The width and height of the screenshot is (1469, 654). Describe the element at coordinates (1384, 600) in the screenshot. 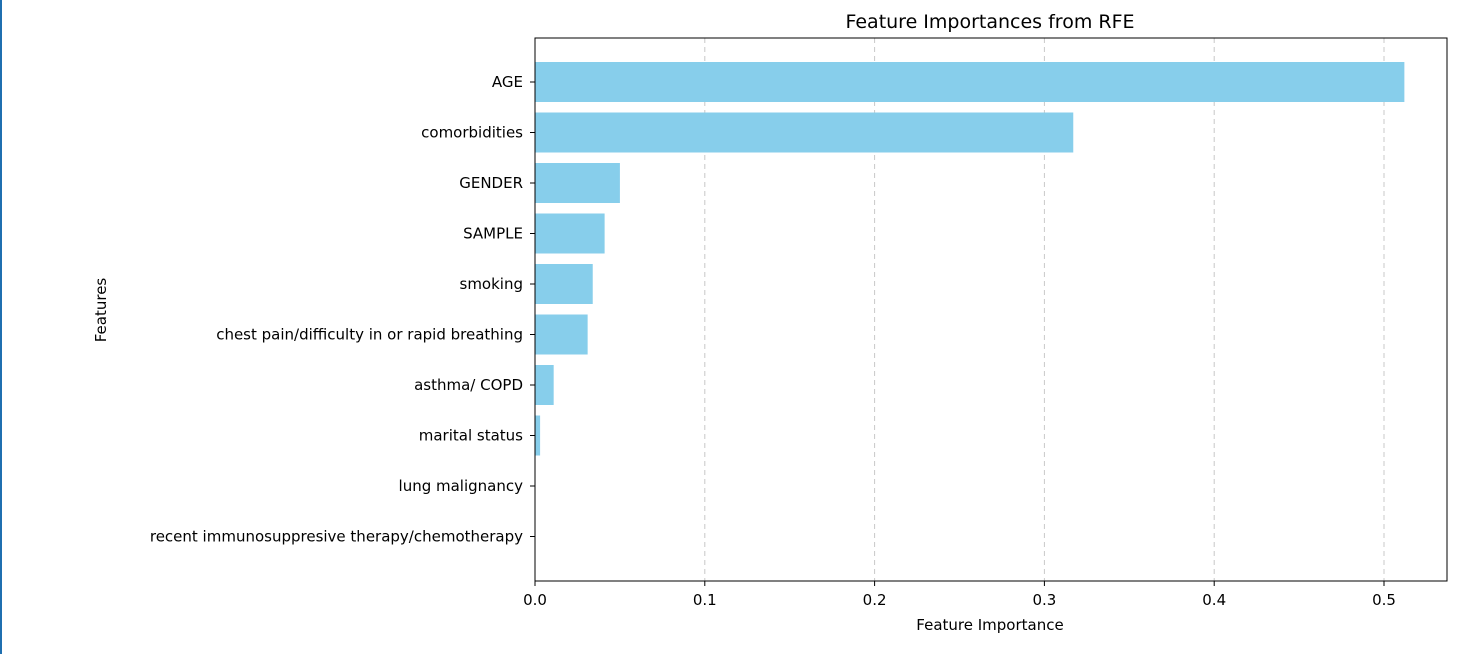

I see `x-tick-label: 0.5` at that location.